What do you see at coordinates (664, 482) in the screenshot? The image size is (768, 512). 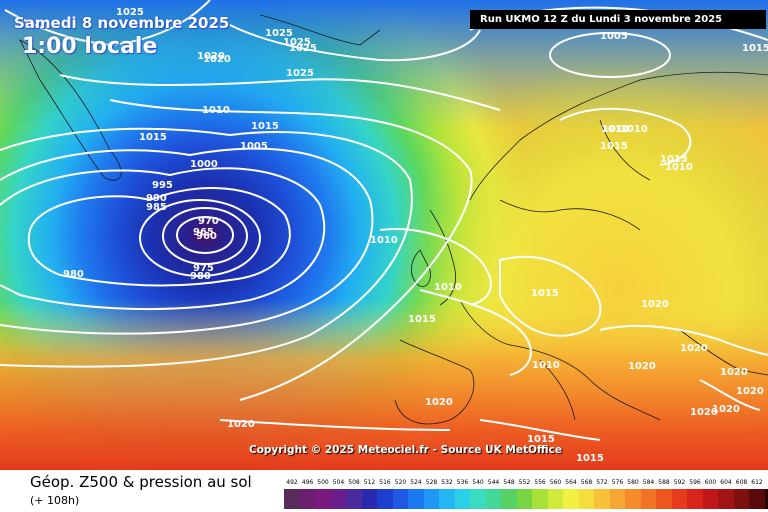 I see `legend-tick-label: 588` at bounding box center [664, 482].